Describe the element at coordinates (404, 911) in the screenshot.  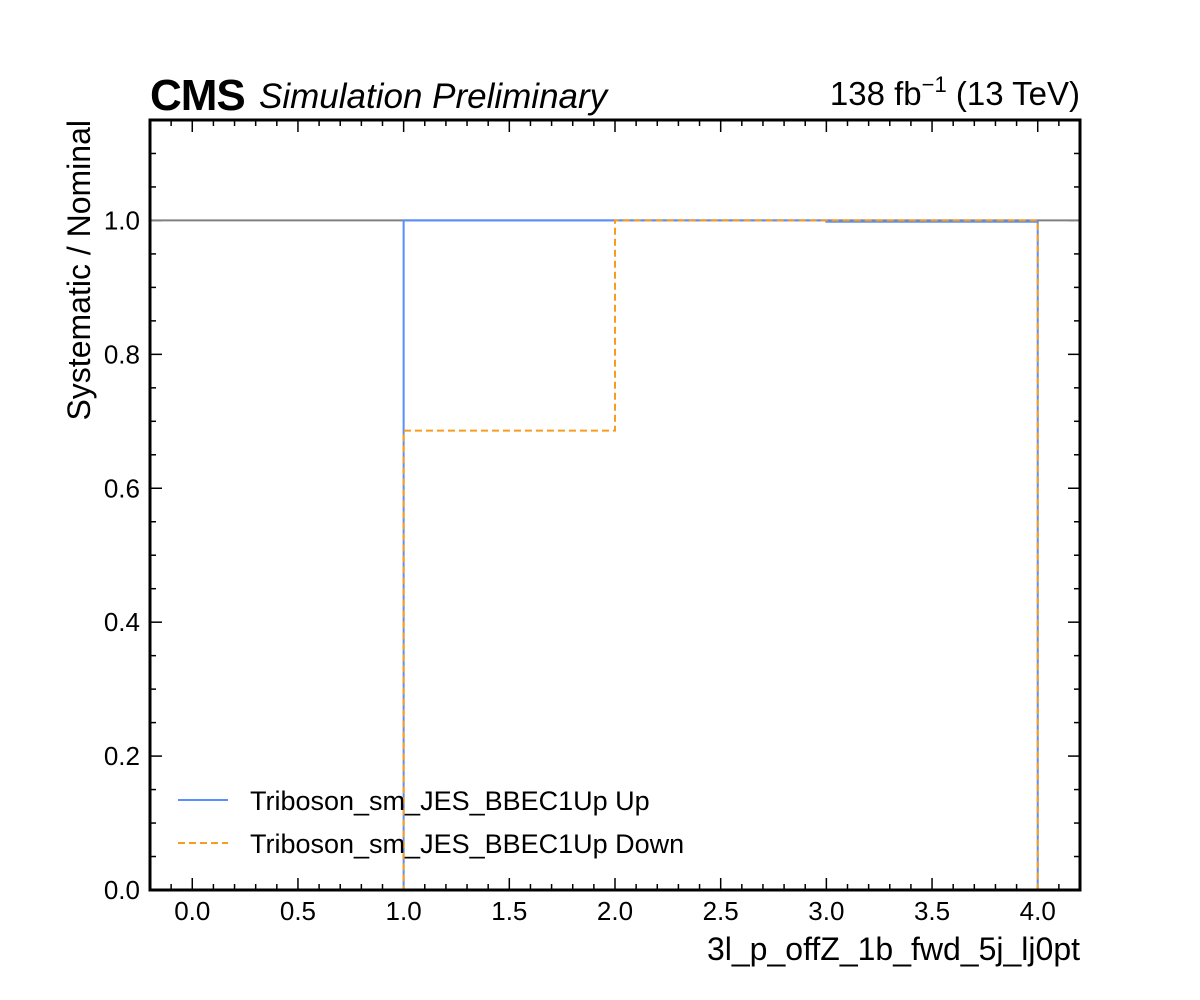
I see `x-tick-label: 1.0` at that location.